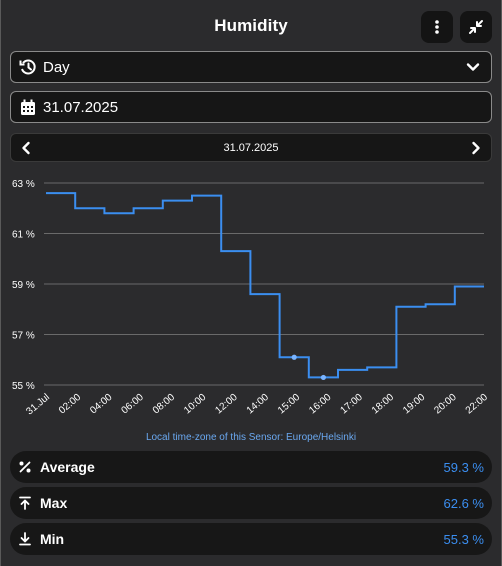 Image resolution: width=502 pixels, height=566 pixels. What do you see at coordinates (25, 503) in the screenshot?
I see `arrow-up-to-line-icon` at bounding box center [25, 503].